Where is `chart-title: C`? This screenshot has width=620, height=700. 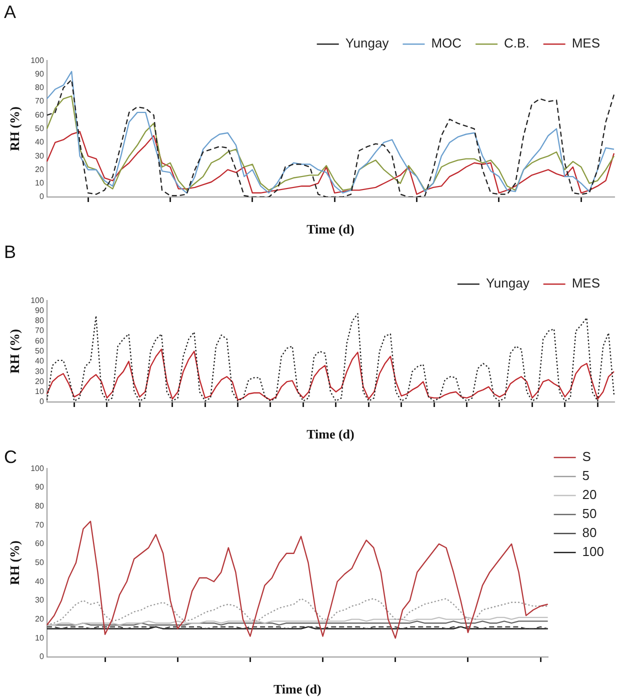
chart-title: C is located at coordinates (10, 456).